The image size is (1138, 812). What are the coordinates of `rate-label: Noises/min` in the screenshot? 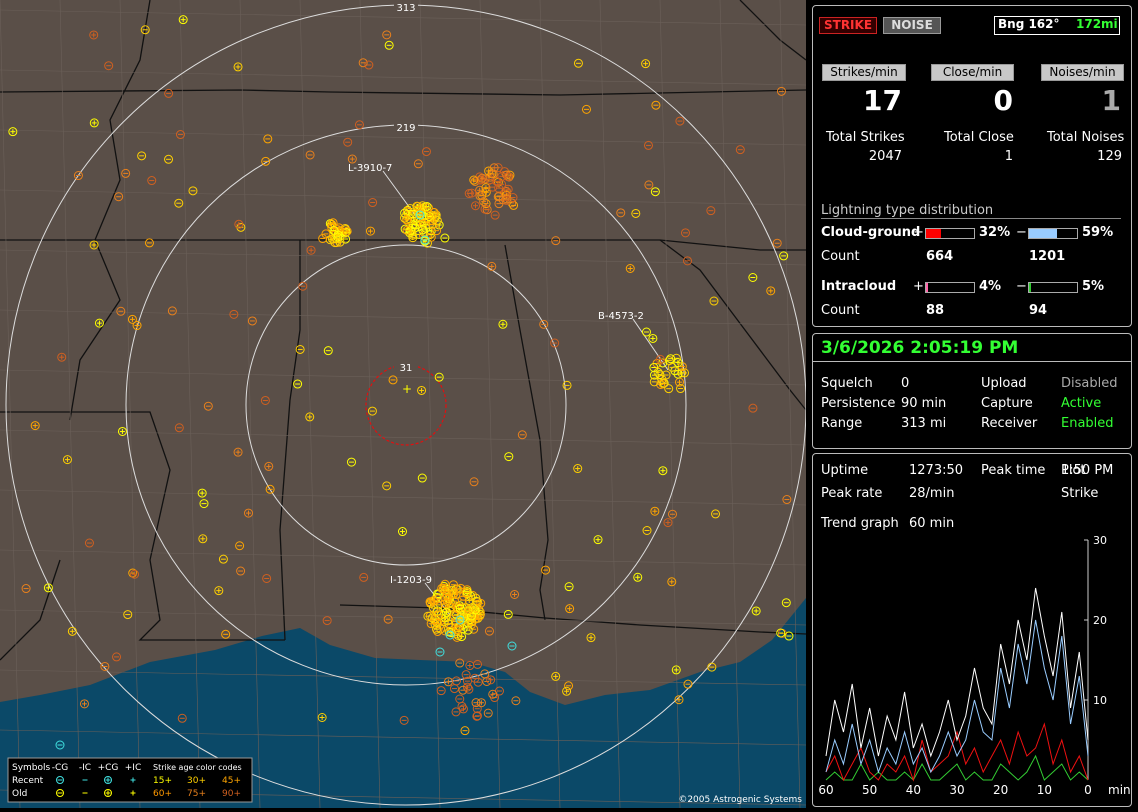 It's located at (1082, 72).